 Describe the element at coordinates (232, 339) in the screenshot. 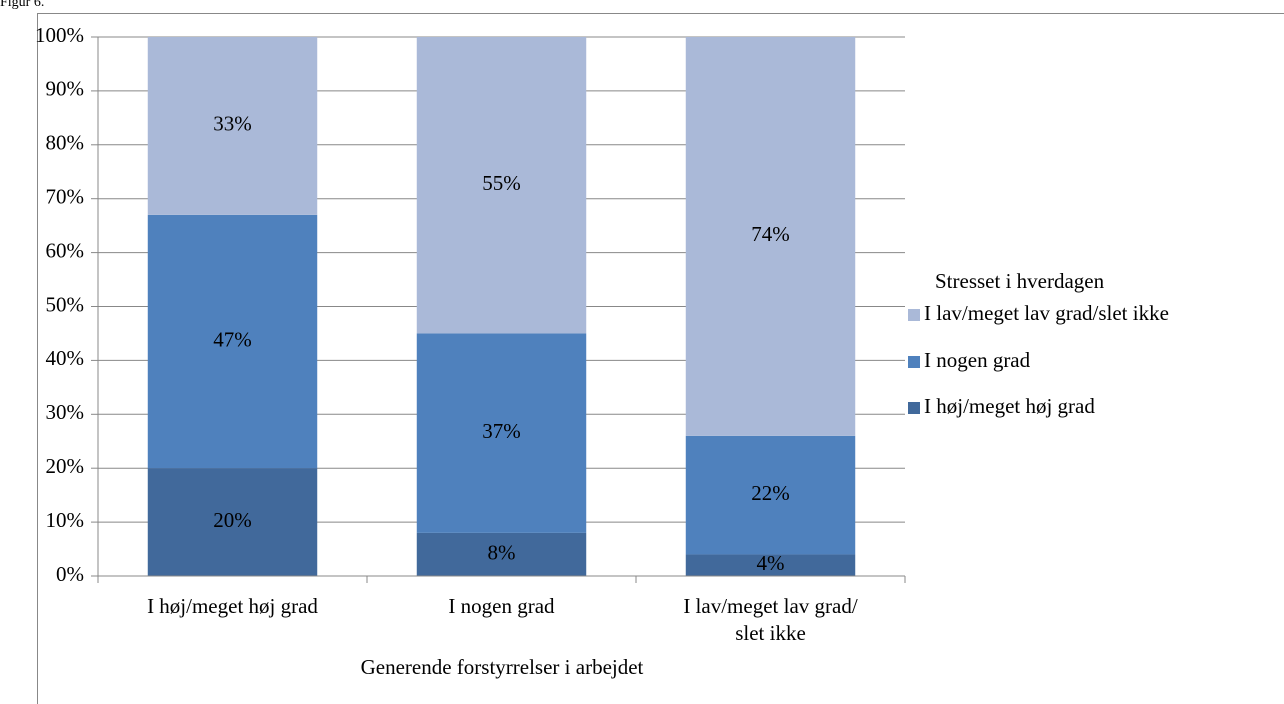

I see `data-label: 47%` at that location.